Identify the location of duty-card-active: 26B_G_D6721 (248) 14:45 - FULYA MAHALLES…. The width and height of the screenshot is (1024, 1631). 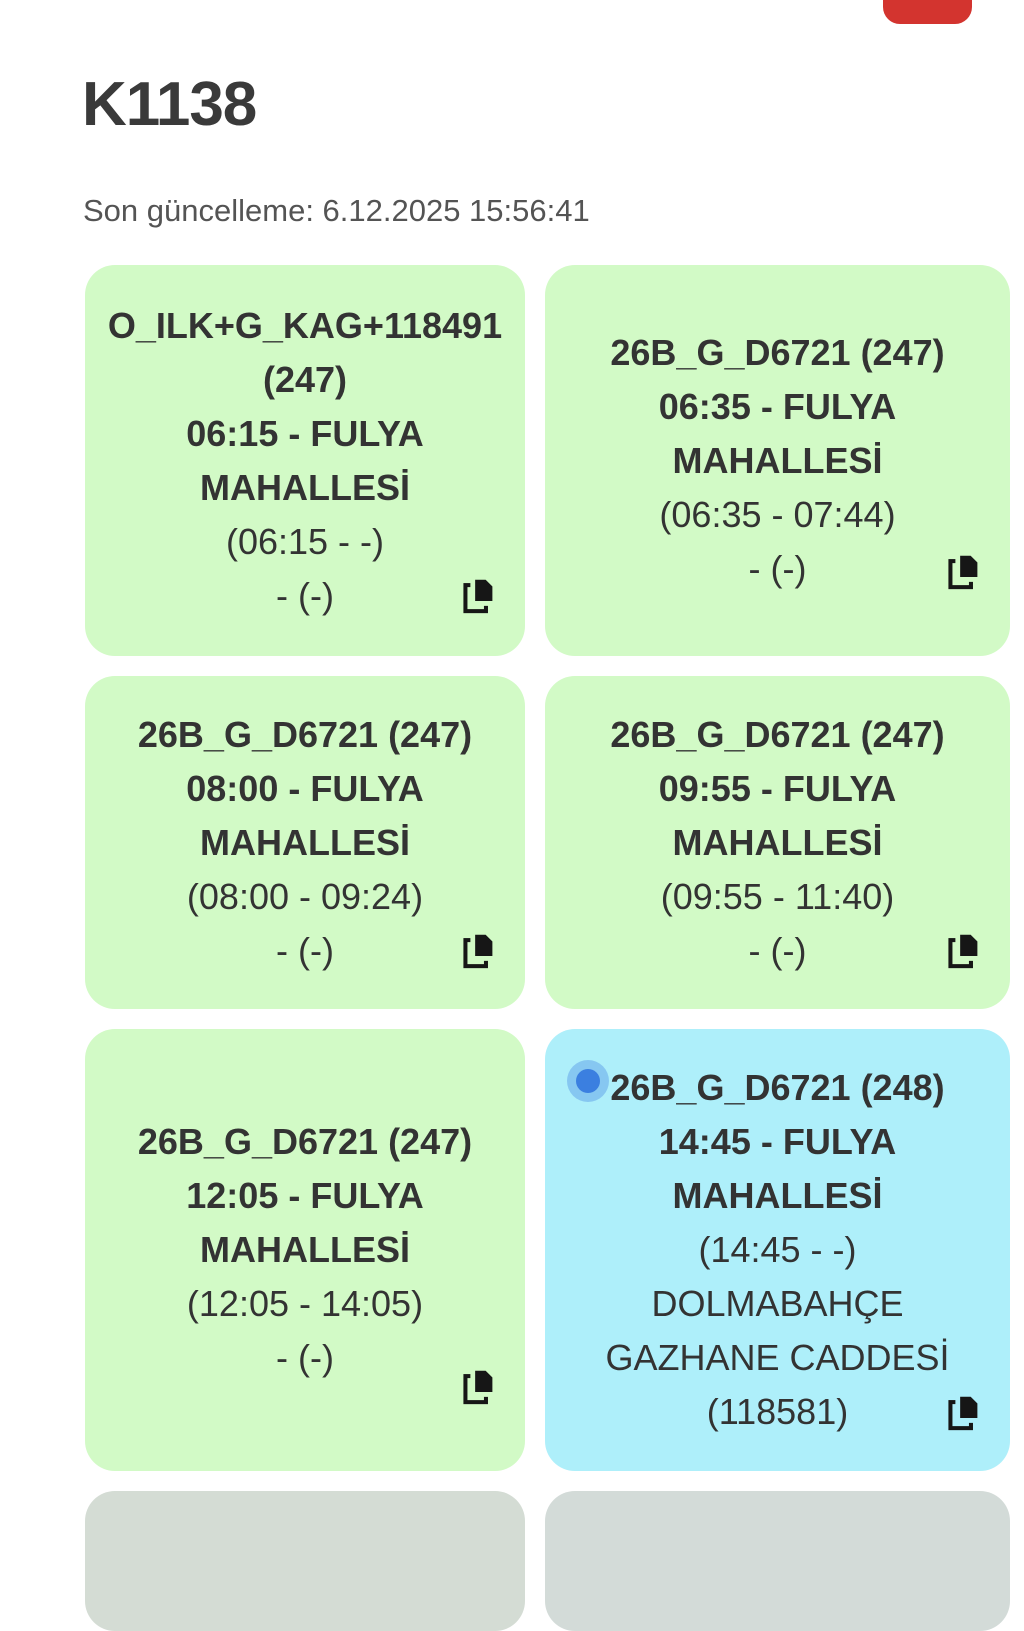
(777, 1250).